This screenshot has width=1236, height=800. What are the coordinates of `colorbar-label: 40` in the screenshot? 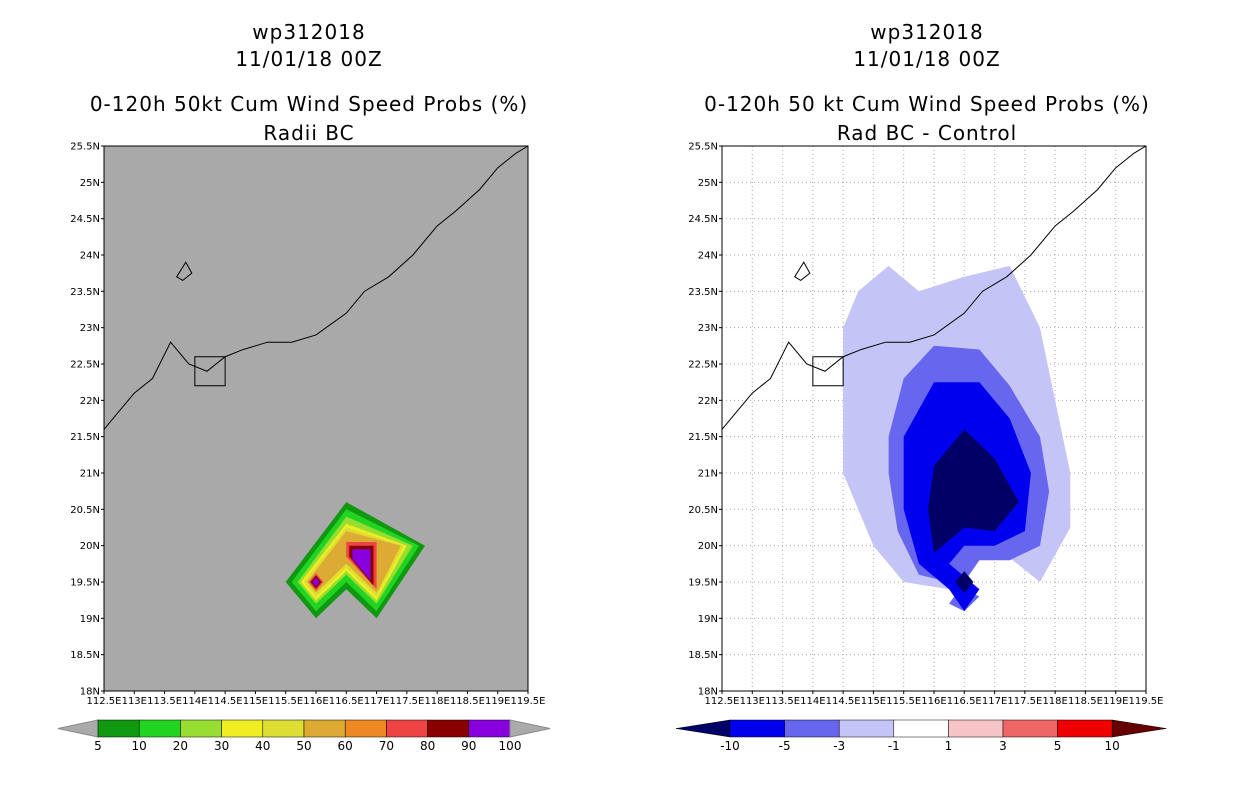 It's located at (262, 746).